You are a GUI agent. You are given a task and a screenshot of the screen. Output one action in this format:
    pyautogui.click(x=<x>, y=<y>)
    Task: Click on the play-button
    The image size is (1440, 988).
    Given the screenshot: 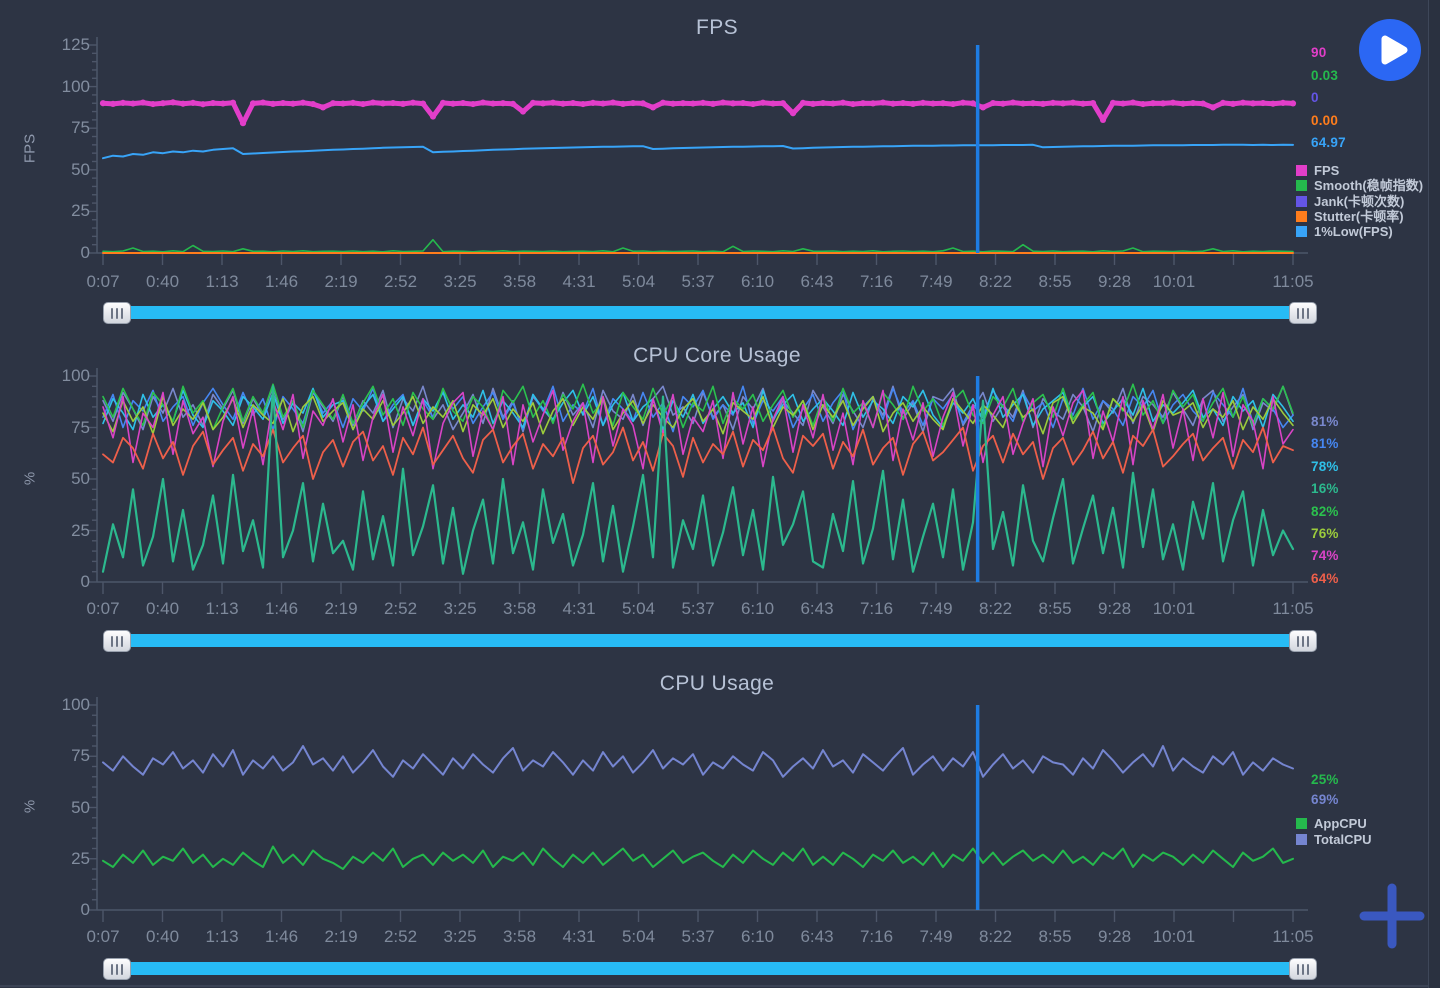 What is the action you would take?
    pyautogui.click(x=1390, y=50)
    